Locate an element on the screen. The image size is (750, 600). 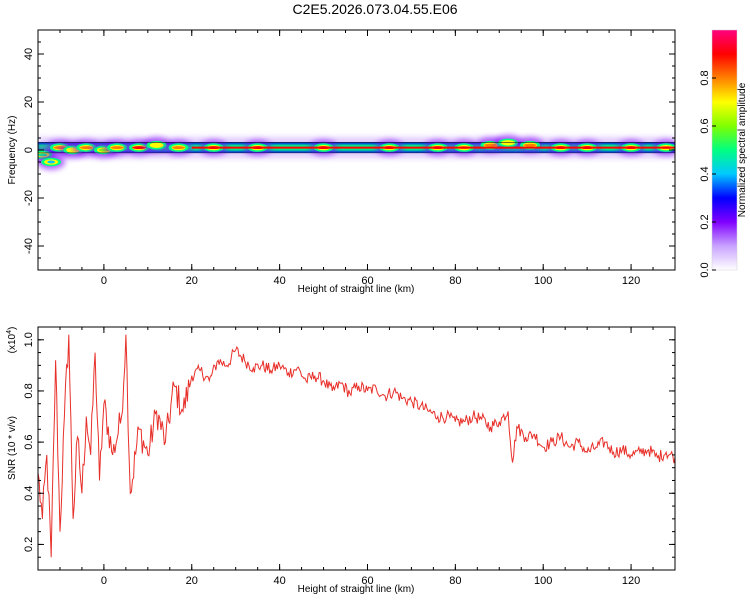
snr-x-tick-label: 60 is located at coordinates (367, 581).